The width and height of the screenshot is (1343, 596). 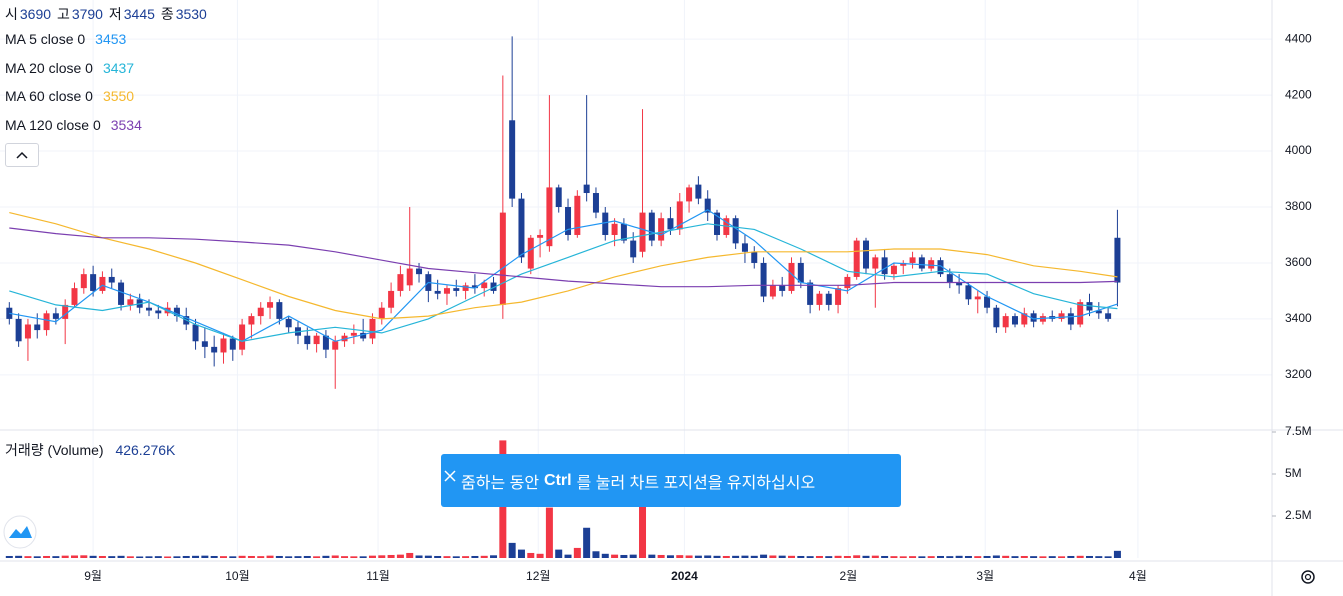 I want to click on ma-value: 3437, so click(x=118, y=67).